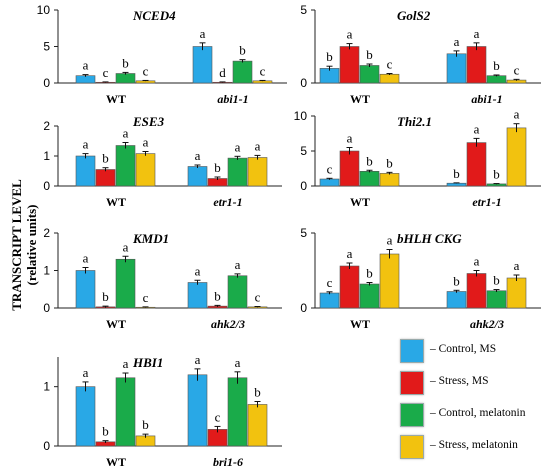 This screenshot has height=474, width=550. Describe the element at coordinates (147, 362) in the screenshot. I see `panel-title: HBI1` at that location.